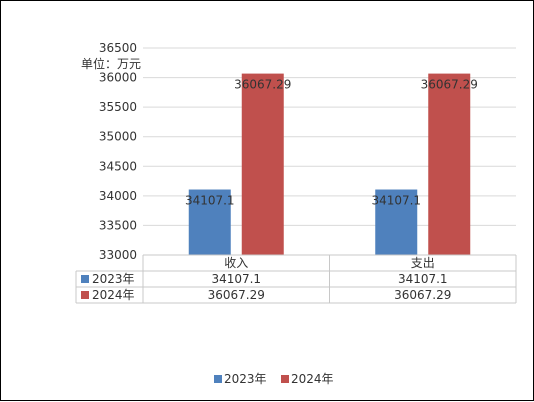  I want to click on unit-label: 单位：万元, so click(111, 63).